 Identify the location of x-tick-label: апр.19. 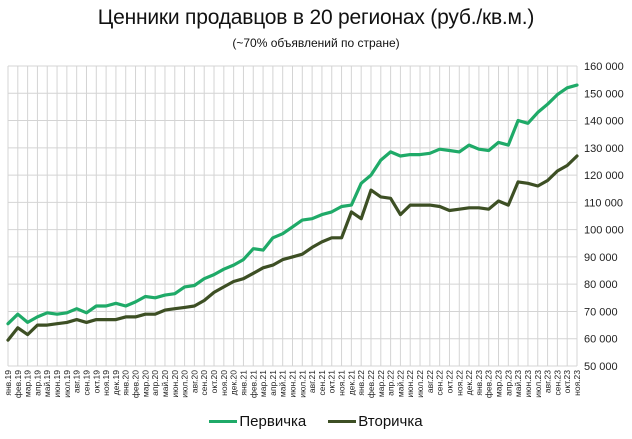
(37, 383).